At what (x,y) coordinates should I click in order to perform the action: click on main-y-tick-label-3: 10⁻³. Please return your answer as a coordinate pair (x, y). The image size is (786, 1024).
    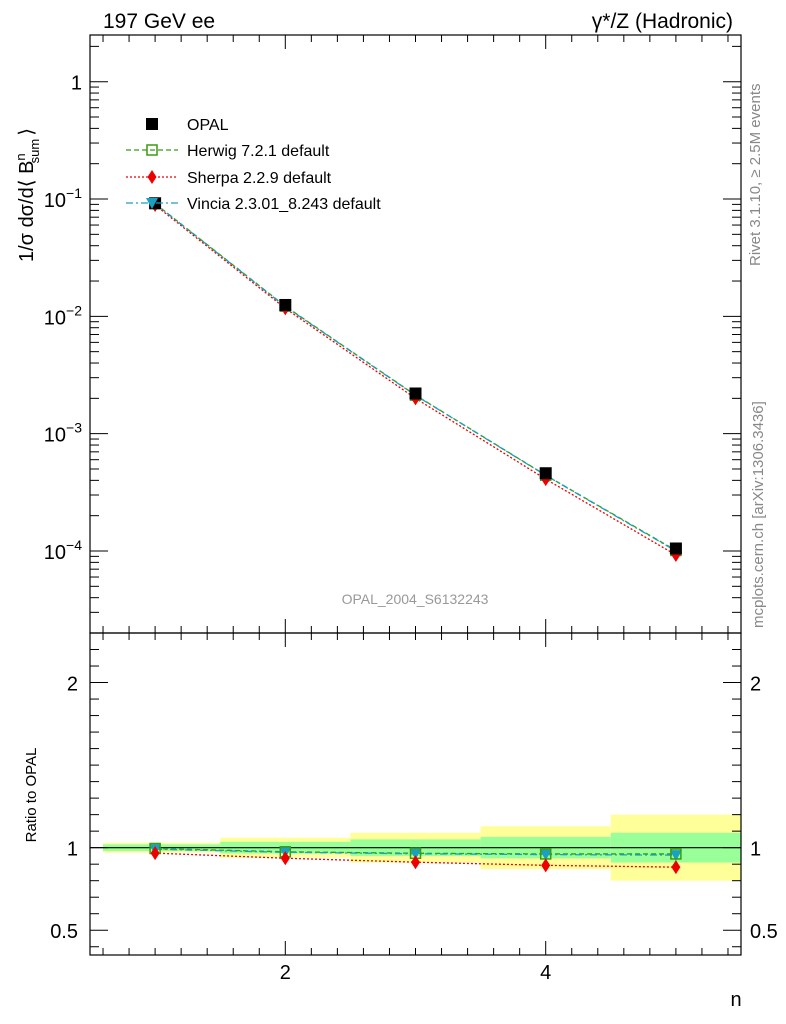
    Looking at the image, I should click on (63, 433).